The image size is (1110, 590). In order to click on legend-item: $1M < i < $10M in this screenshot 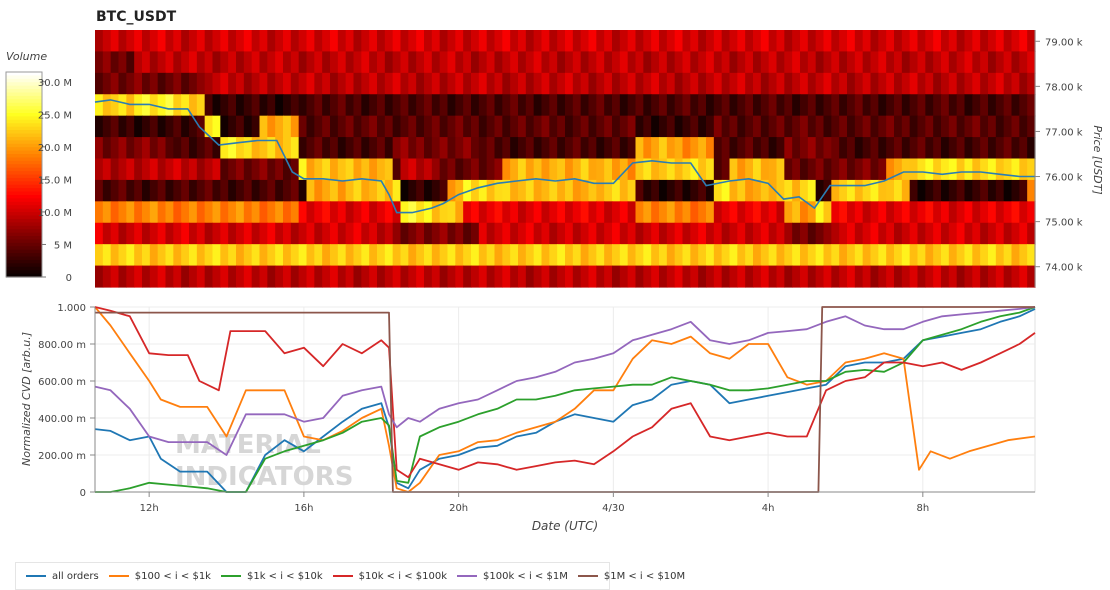, I will do `click(631, 576)`.